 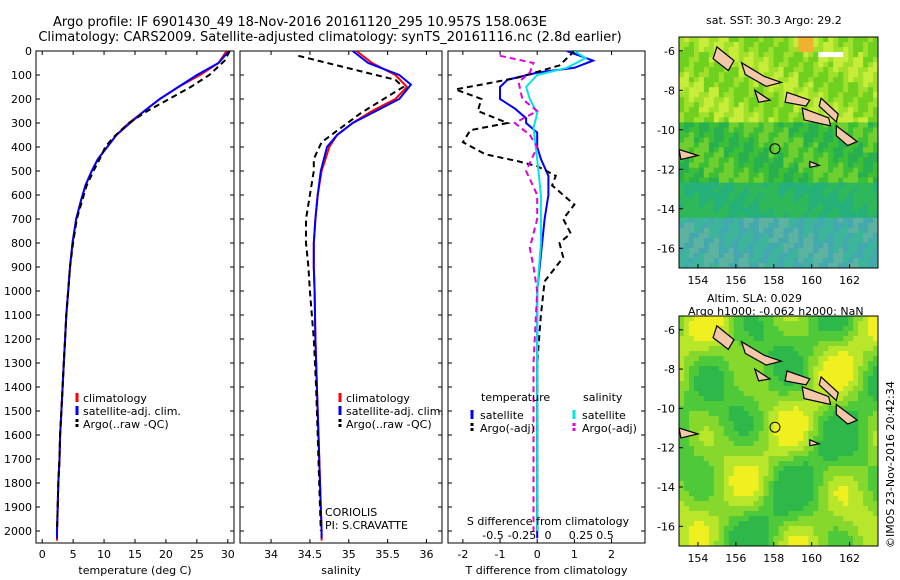 What do you see at coordinates (502, 415) in the screenshot?
I see `legend-label: satellite` at bounding box center [502, 415].